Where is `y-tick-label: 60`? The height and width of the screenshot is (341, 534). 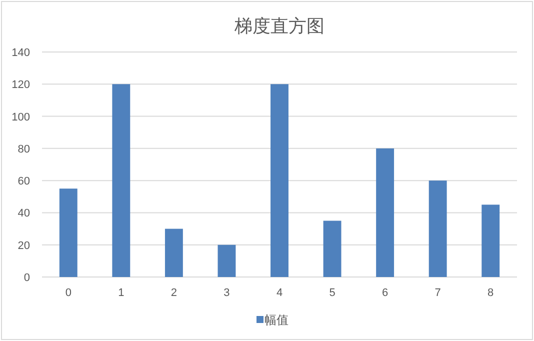
y-tick-label: 60 is located at coordinates (24, 182).